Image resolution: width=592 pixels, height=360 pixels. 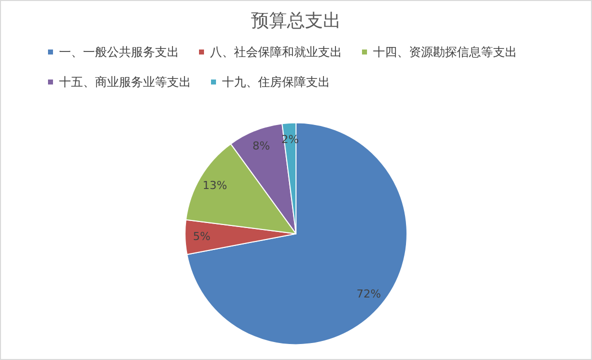 I want to click on chart-title: 预算总支出, so click(x=296, y=21).